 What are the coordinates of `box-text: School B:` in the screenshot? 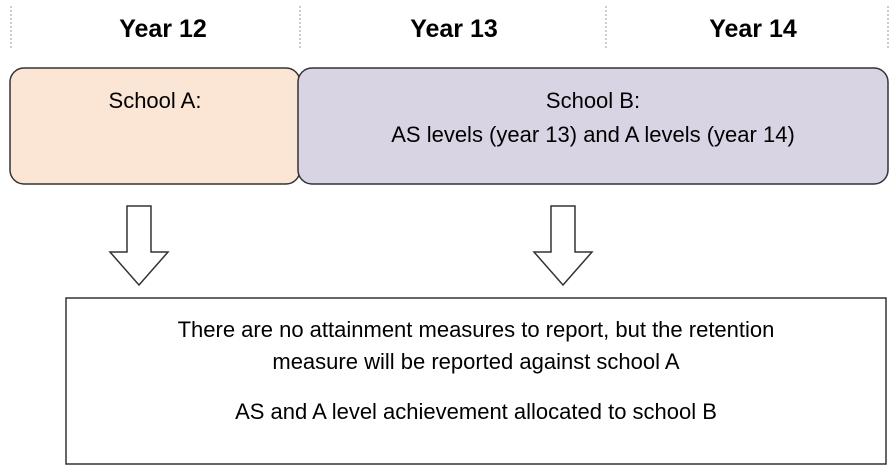 It's located at (593, 100).